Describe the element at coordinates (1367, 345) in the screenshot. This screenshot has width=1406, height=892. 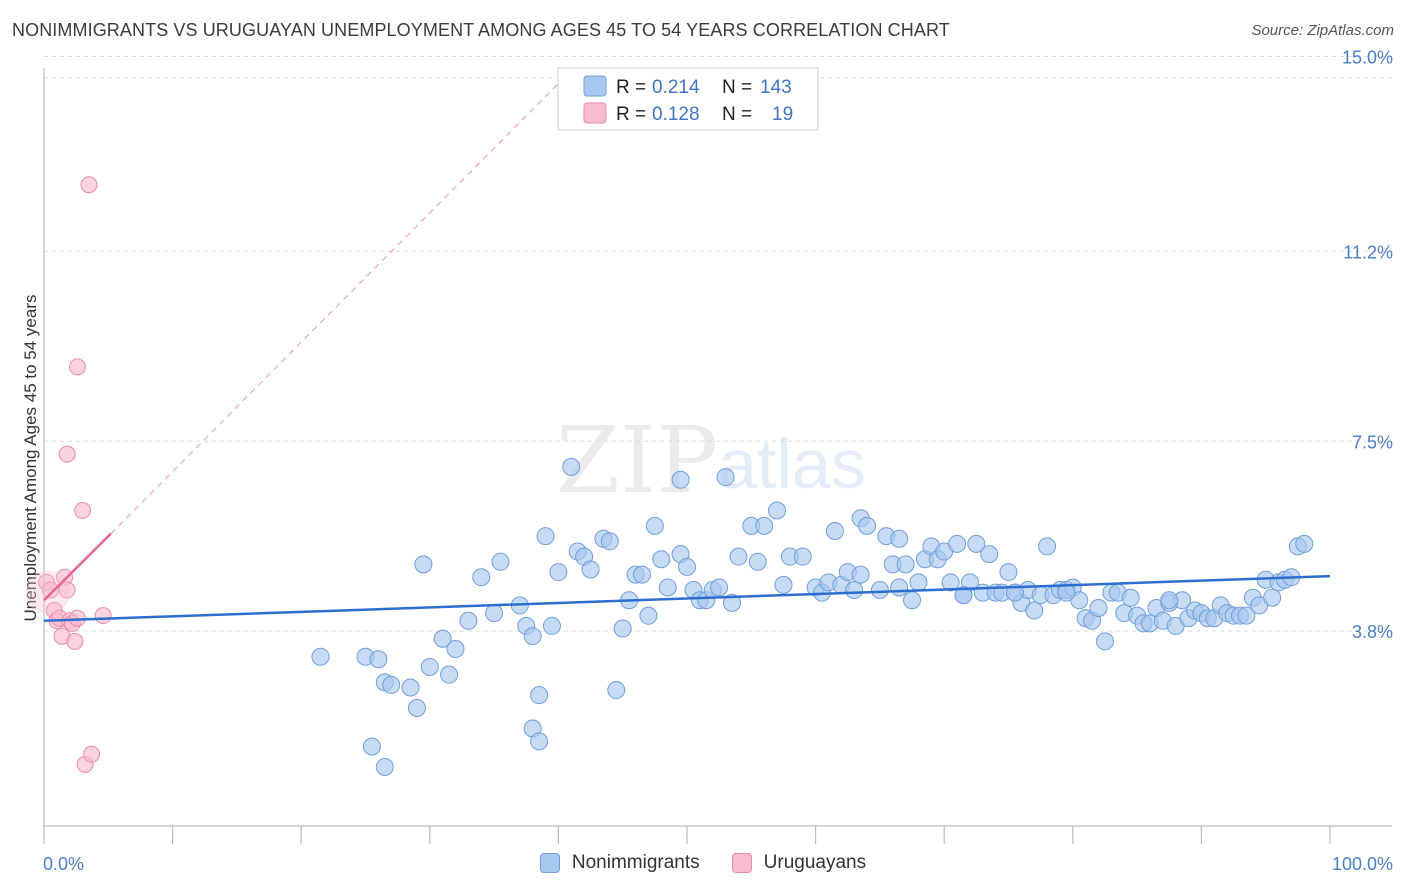
I see `y-tick-labels: 3.8% 7.5% 11.2% 15.0%` at that location.